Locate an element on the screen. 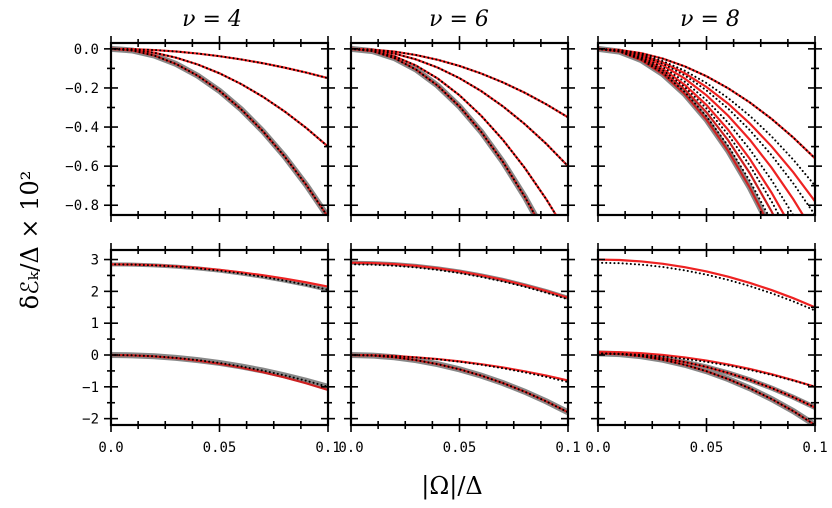 The width and height of the screenshot is (832, 508). y-tick-label: −0.2 is located at coordinates (82, 89).